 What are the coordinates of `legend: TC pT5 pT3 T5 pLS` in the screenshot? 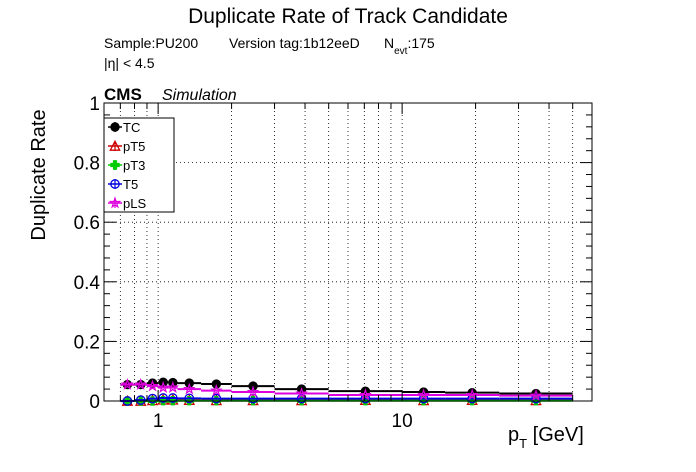 It's located at (139, 165).